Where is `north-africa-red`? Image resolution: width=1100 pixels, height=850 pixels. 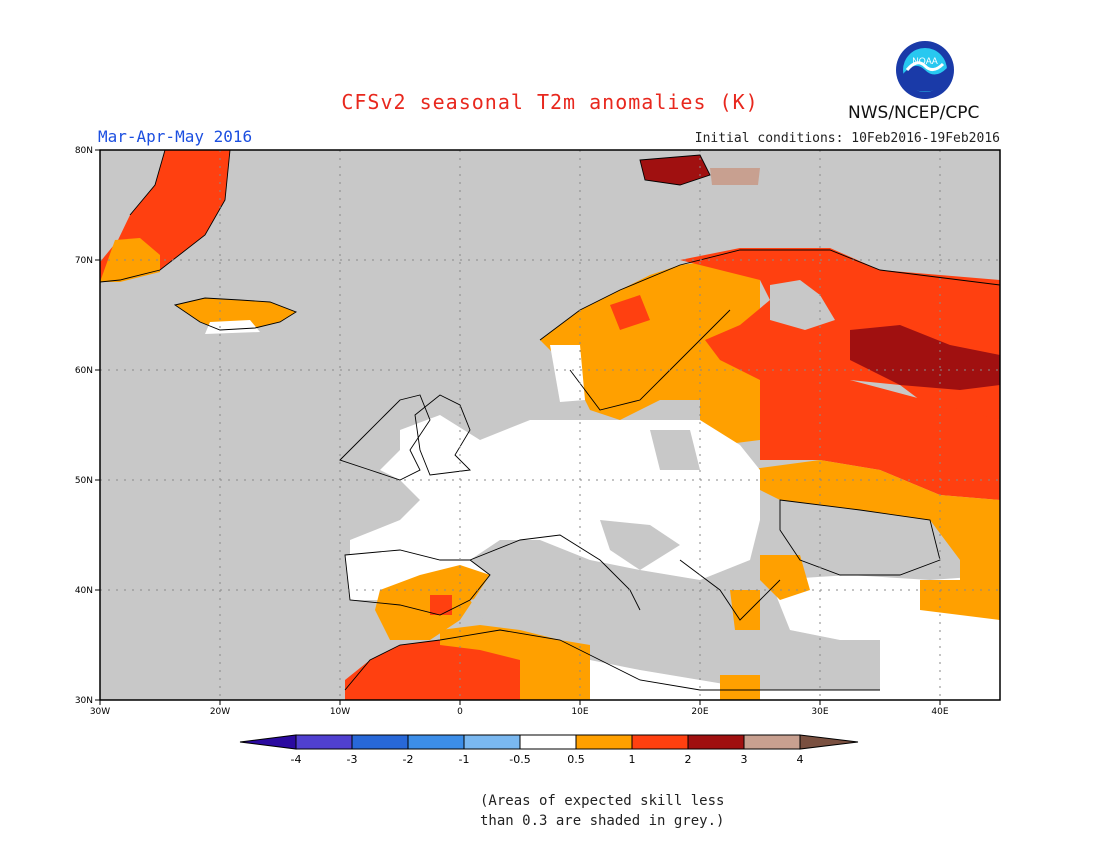 north-africa-red is located at coordinates (432, 670).